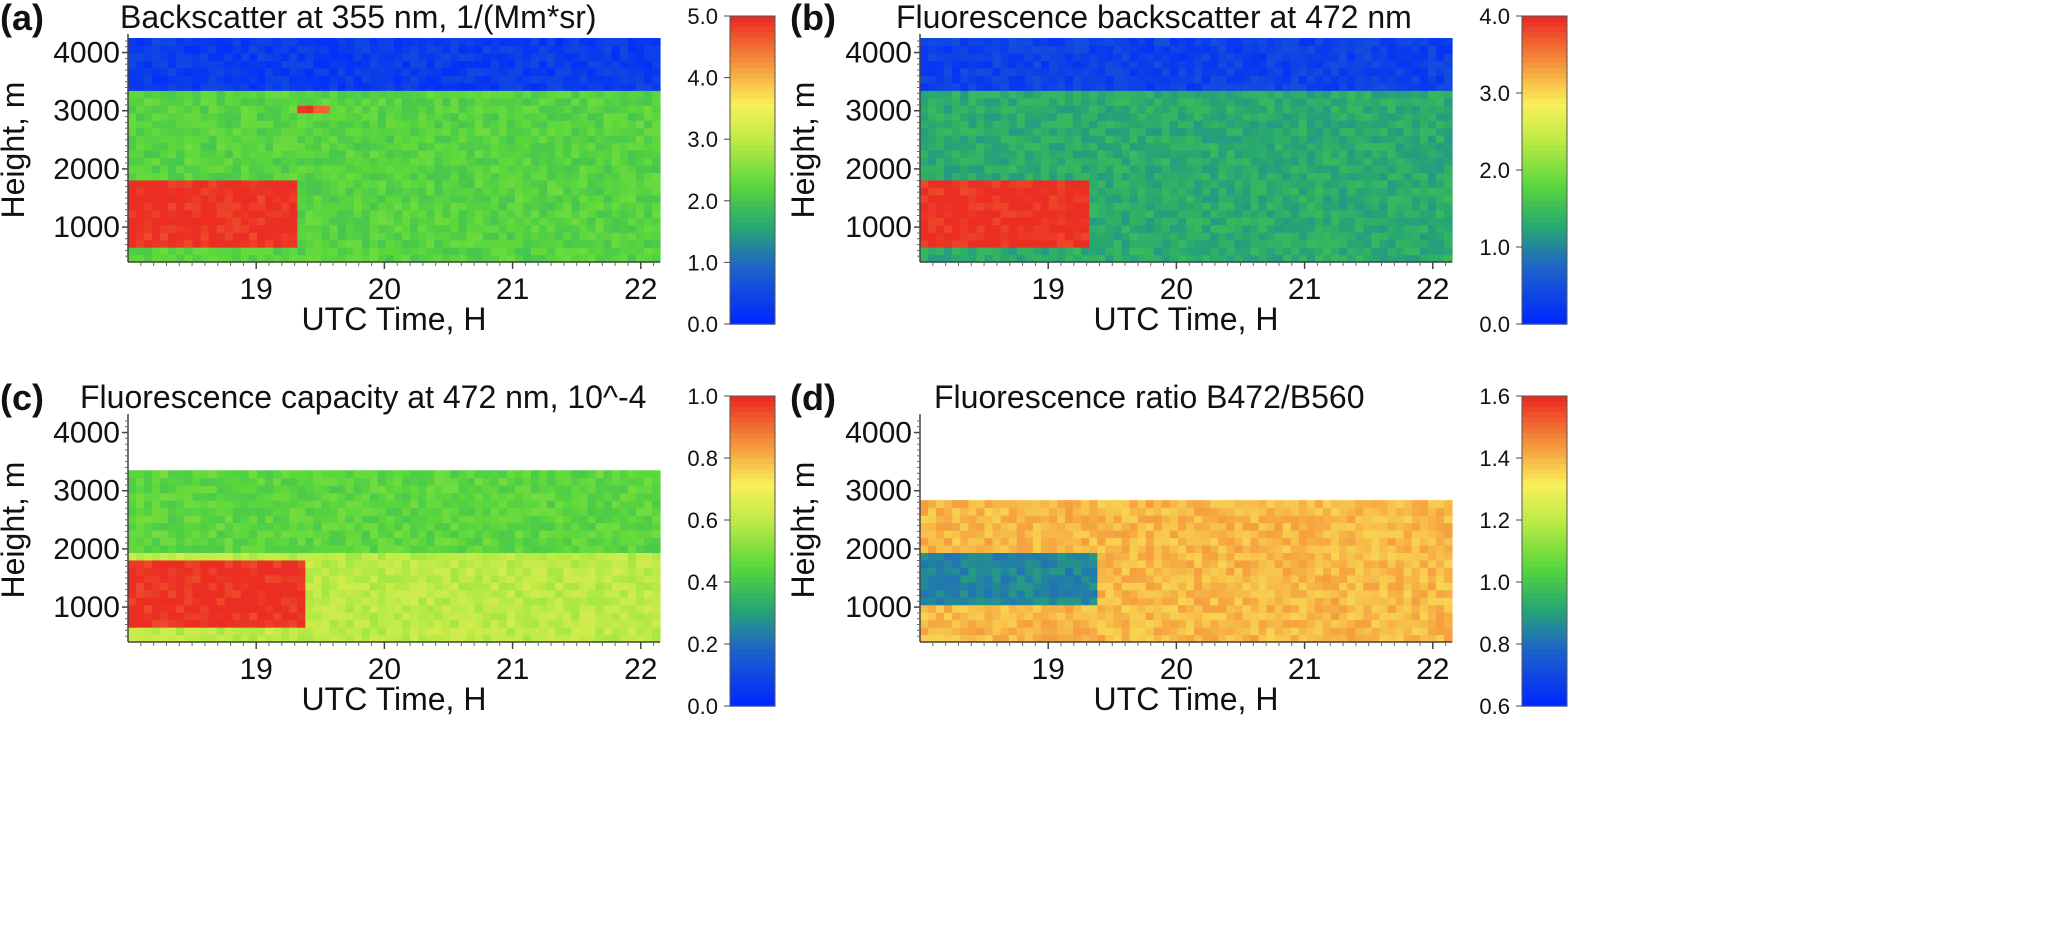  What do you see at coordinates (394, 150) in the screenshot?
I see `heatmap-cells` at bounding box center [394, 150].